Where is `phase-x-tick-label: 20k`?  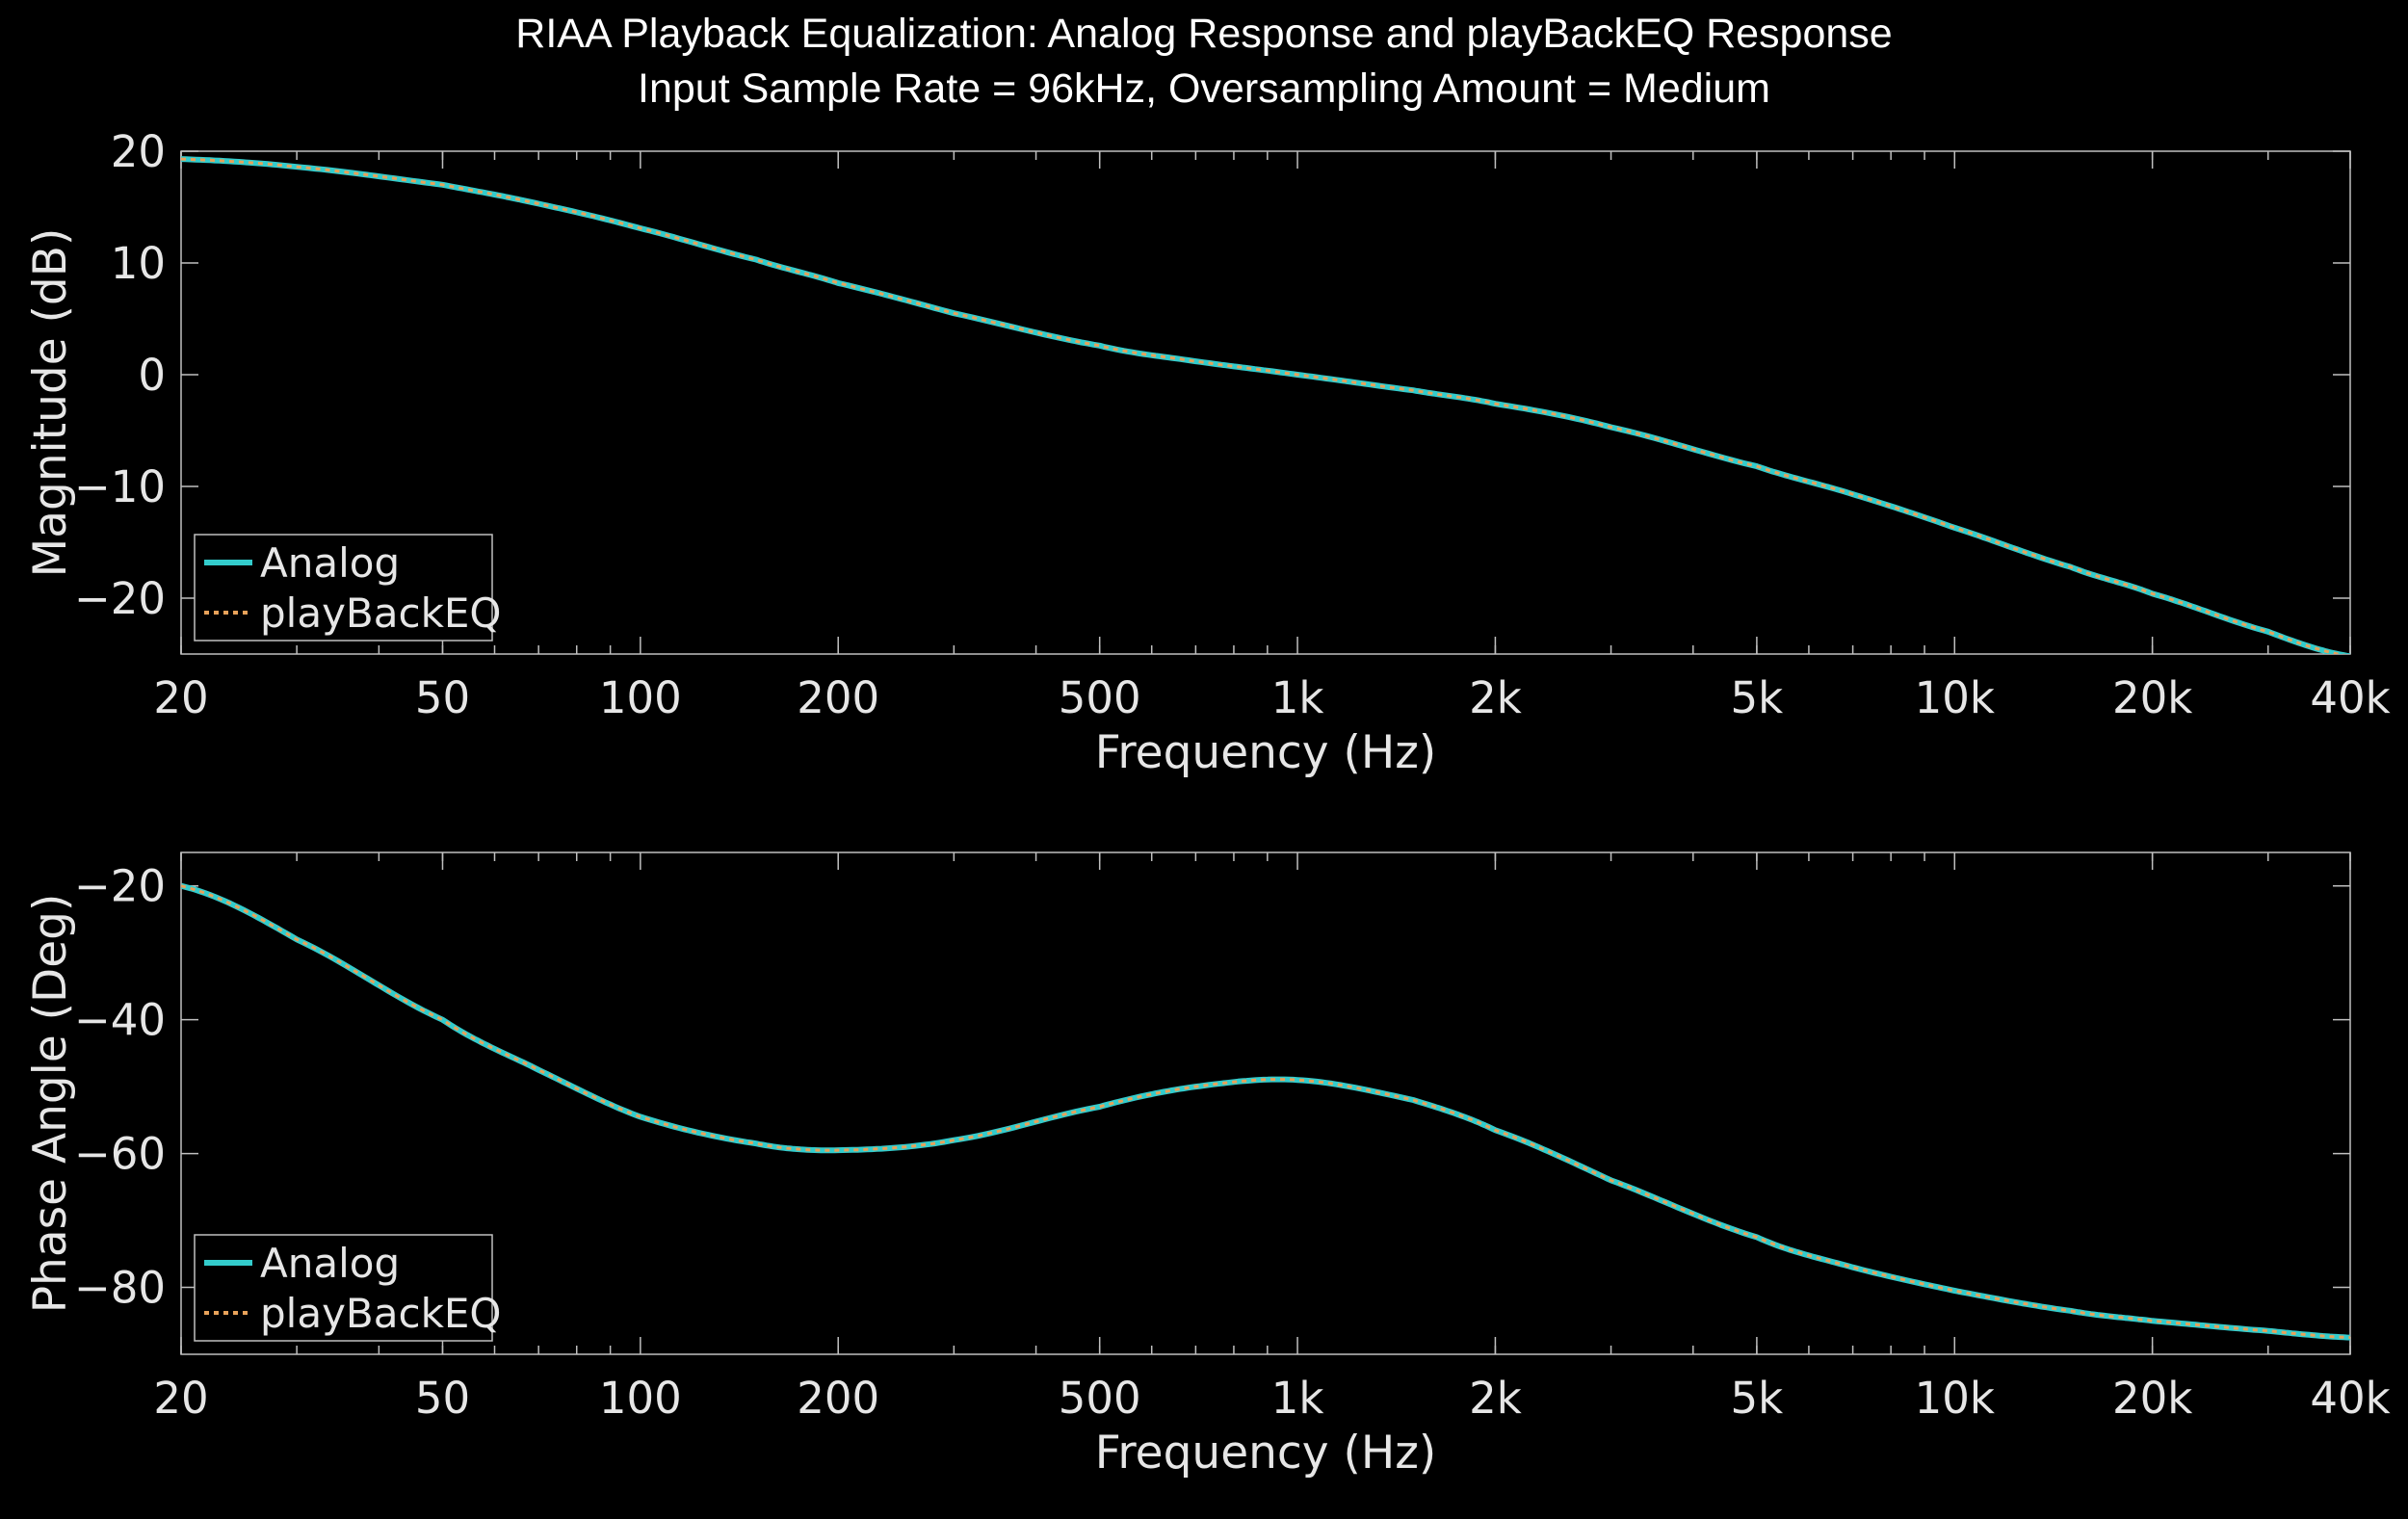 phase-x-tick-label: 20k is located at coordinates (2152, 1398).